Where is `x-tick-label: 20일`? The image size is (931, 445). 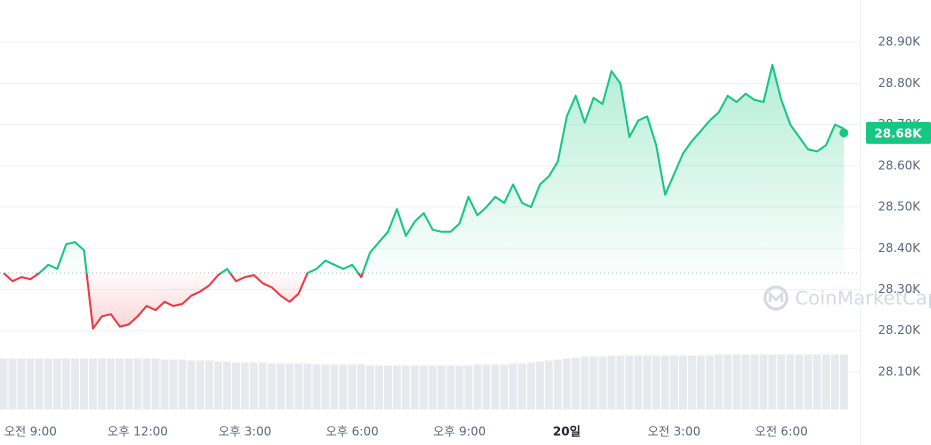 x-tick-label: 20일 is located at coordinates (567, 432).